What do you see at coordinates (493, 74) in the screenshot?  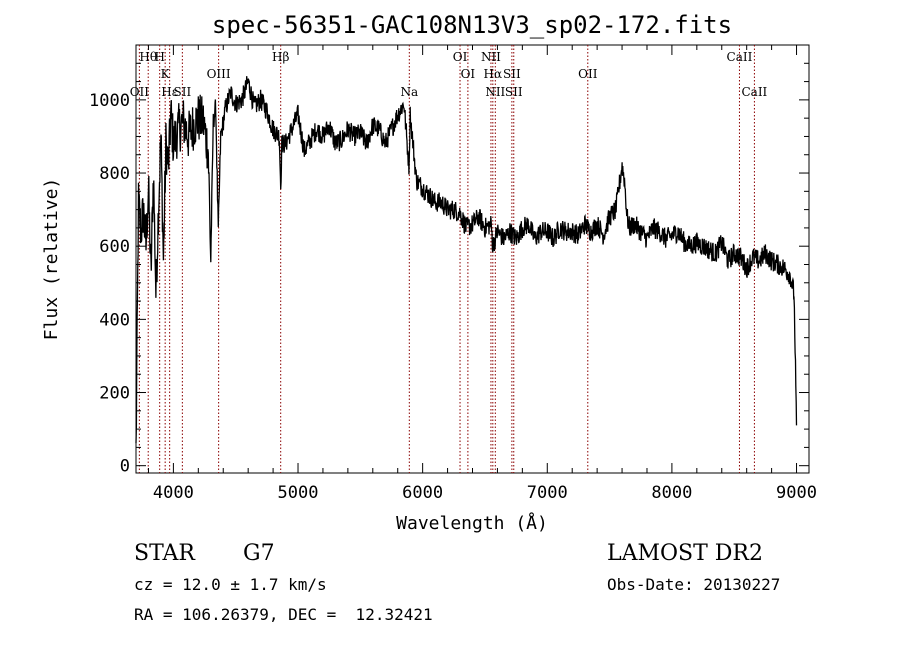 I see `marker-label: Hα` at bounding box center [493, 74].